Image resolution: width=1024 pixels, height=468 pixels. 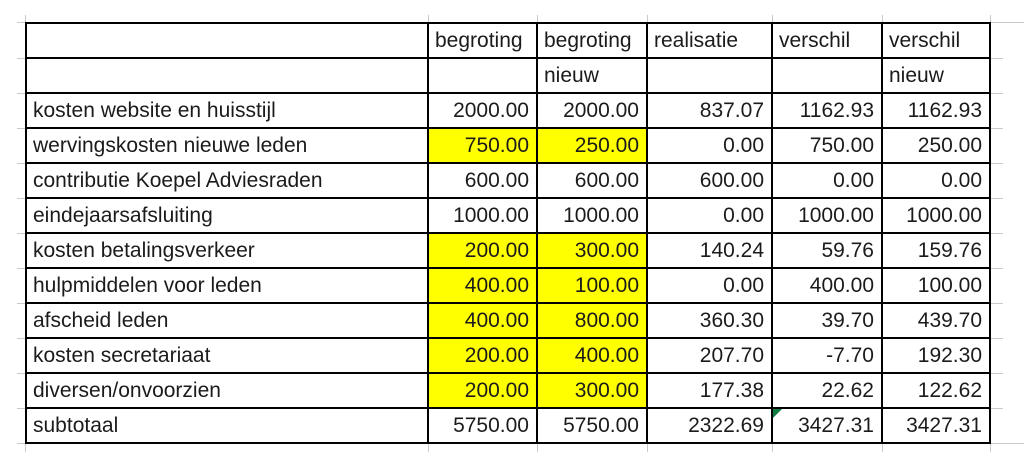 I want to click on header-cell-begroting-nieuw-sub: nieuw, so click(x=592, y=75).